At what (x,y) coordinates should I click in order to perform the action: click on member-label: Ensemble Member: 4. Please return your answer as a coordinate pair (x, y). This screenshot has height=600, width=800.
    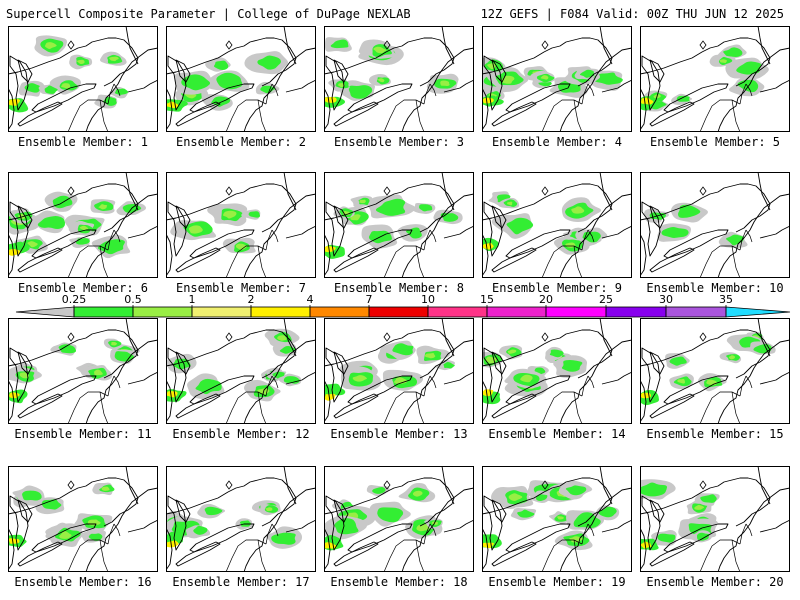
    Looking at the image, I should click on (557, 142).